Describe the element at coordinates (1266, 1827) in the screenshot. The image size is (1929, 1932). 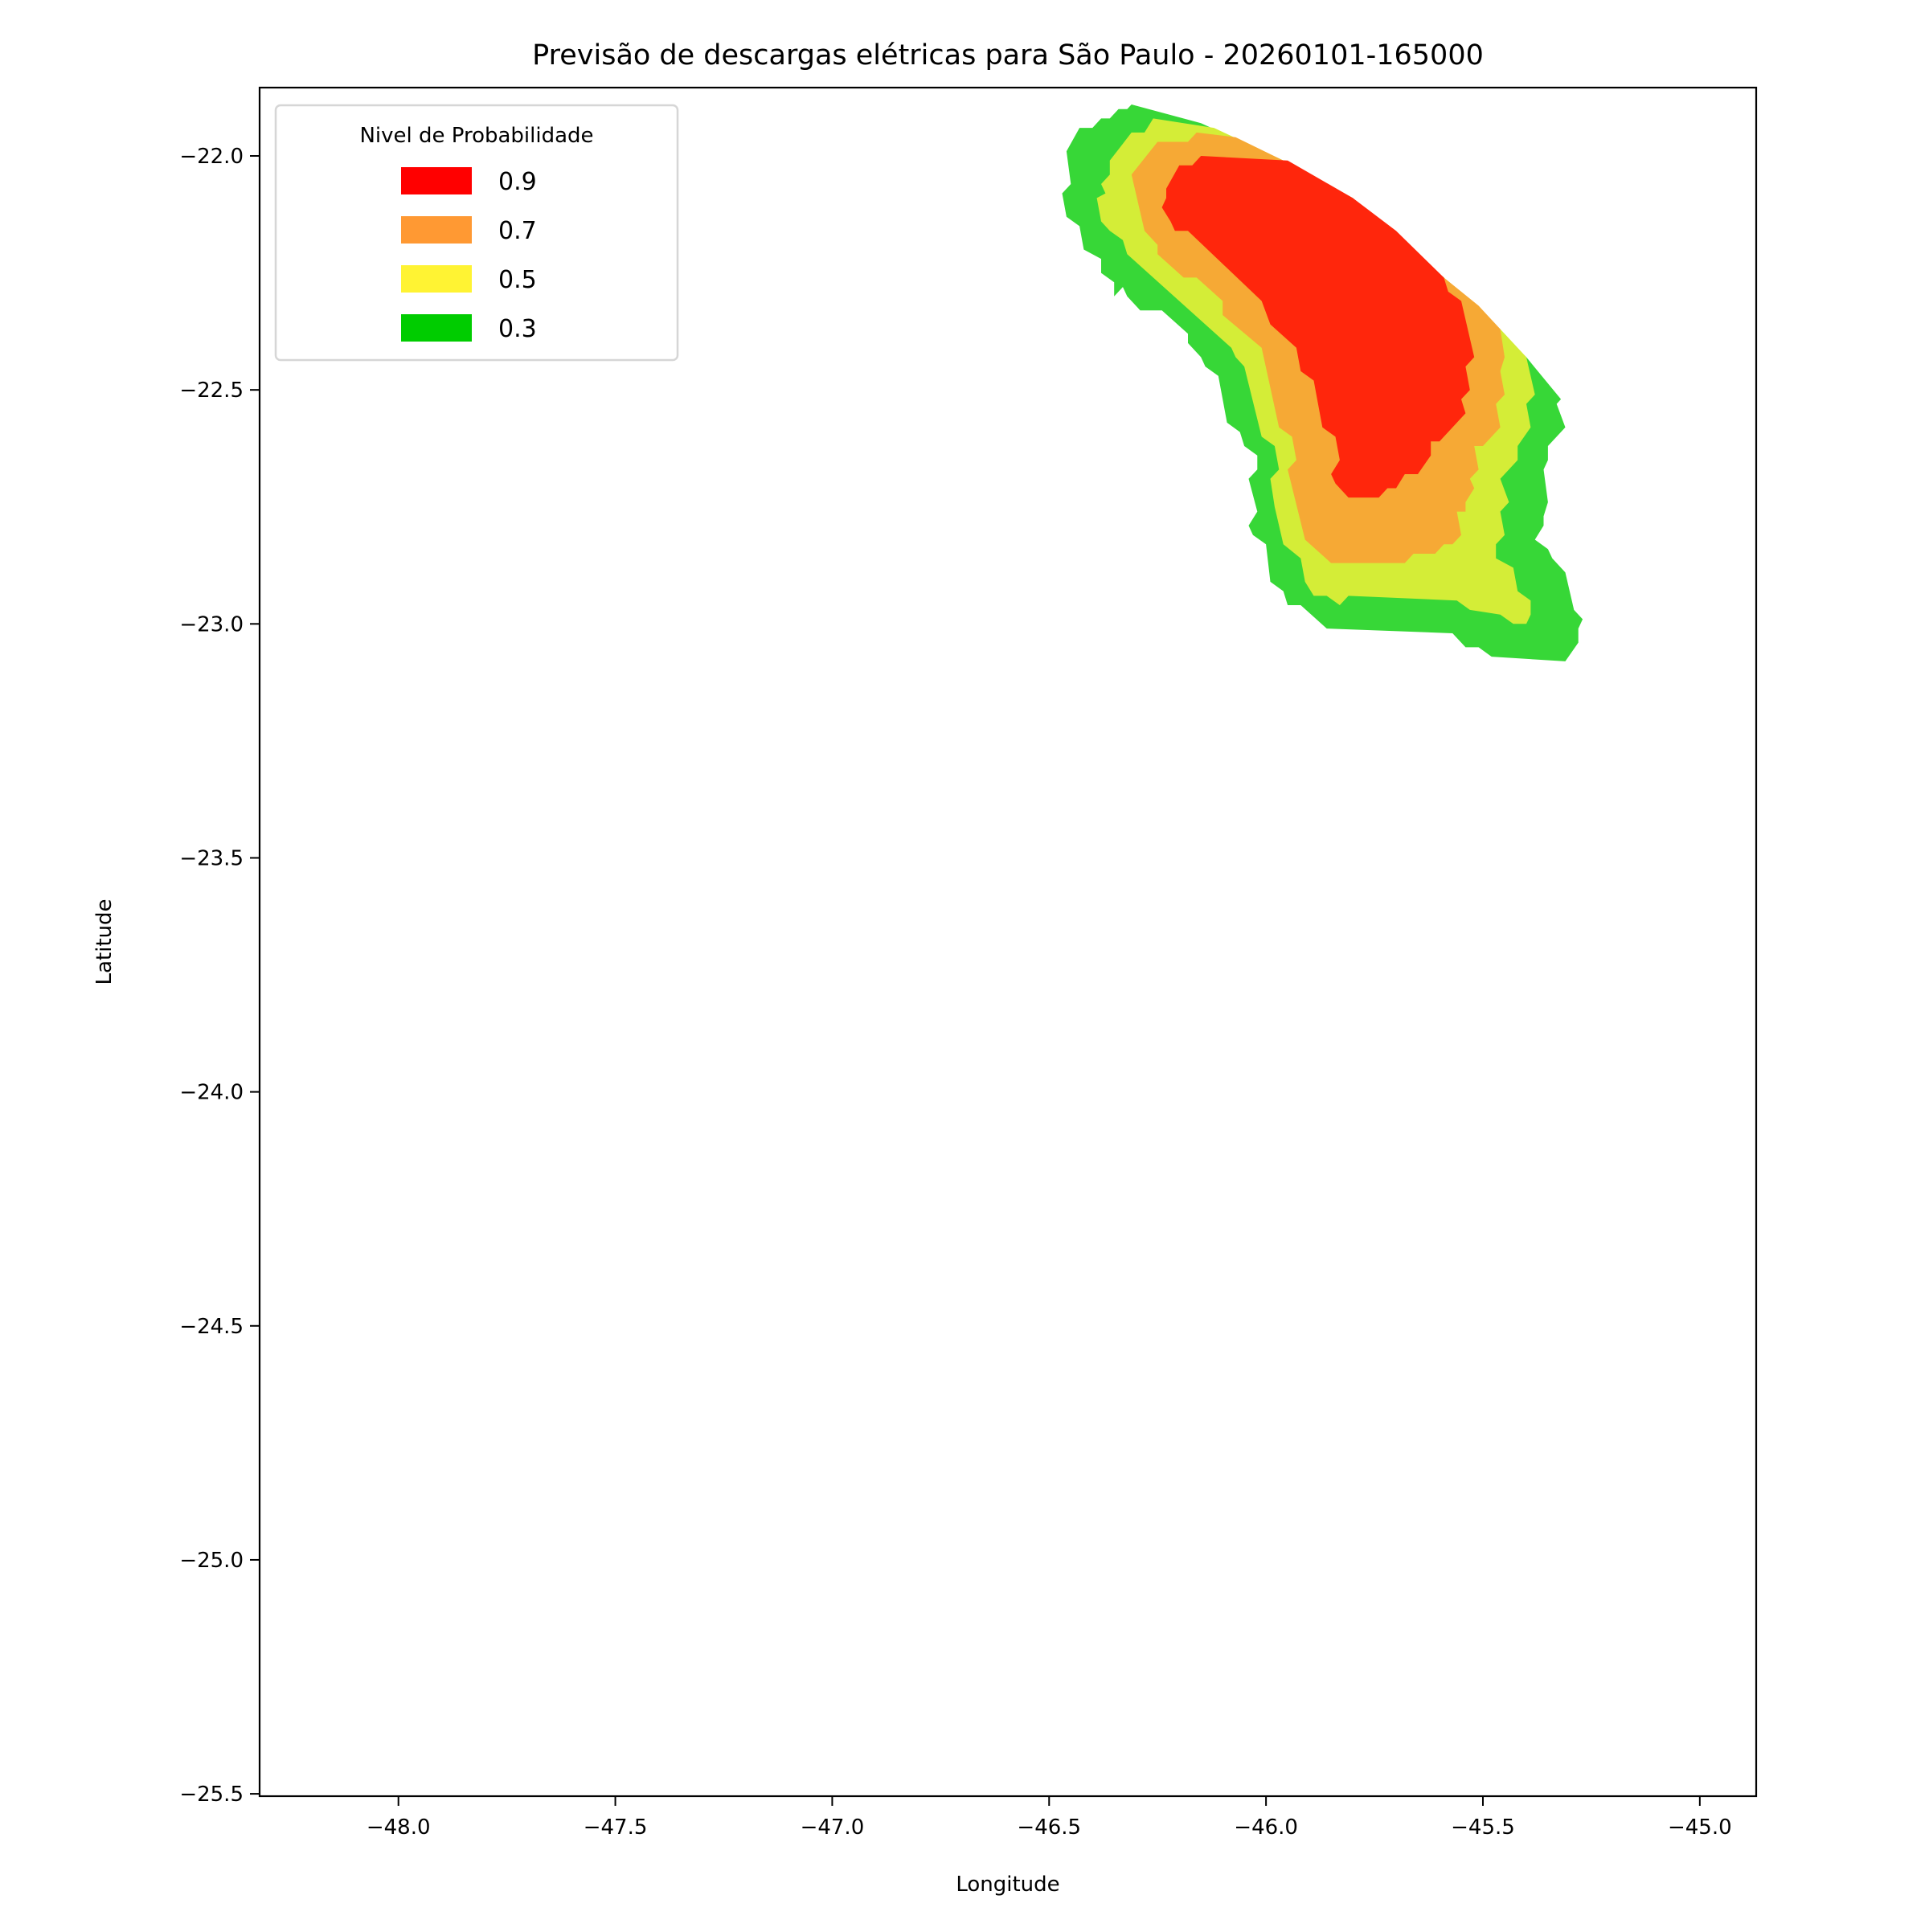
I see `x-tick-label: −46.0` at that location.